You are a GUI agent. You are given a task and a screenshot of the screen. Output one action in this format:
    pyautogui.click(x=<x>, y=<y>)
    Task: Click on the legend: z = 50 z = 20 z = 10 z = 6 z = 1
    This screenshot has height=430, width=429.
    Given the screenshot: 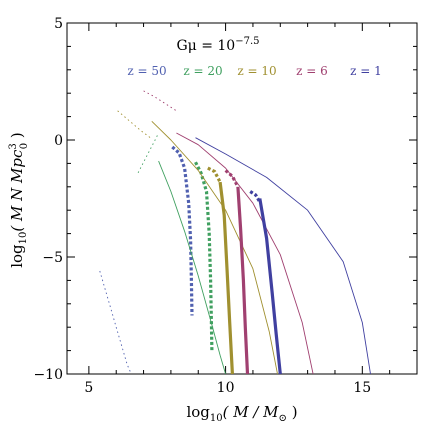 What is the action you would take?
    pyautogui.click(x=254, y=71)
    